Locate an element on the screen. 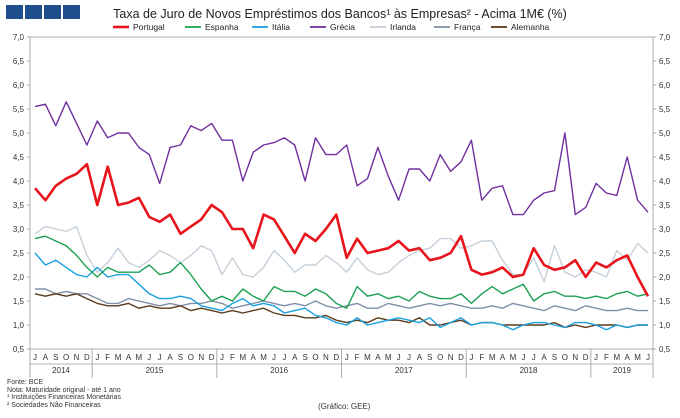  x-year-label: 2014 is located at coordinates (61, 370).